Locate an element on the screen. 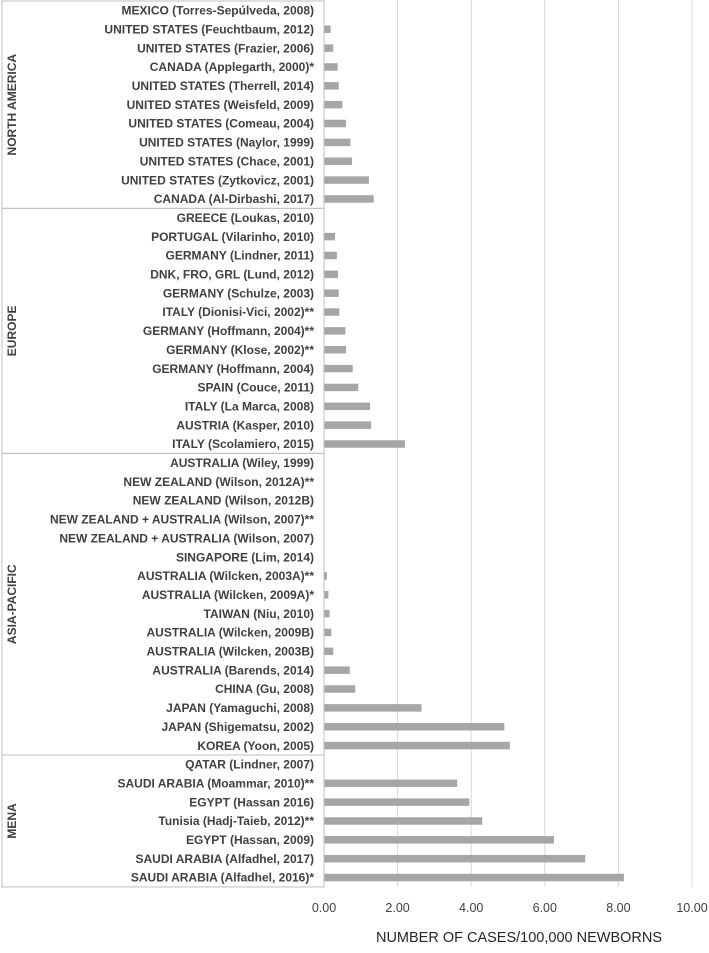 Image resolution: width=709 pixels, height=953 pixels. group-label: ASIA-PACIFIC is located at coordinates (12, 604).